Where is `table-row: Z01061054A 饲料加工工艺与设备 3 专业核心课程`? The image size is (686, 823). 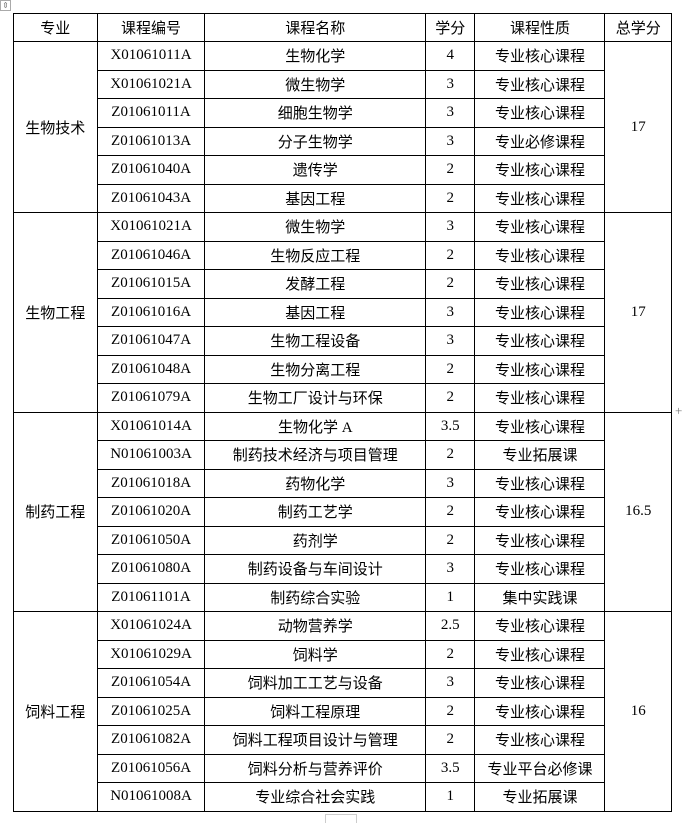
table-row: Z01061054A 饲料加工工艺与设备 3 专业核心课程 is located at coordinates (343, 683).